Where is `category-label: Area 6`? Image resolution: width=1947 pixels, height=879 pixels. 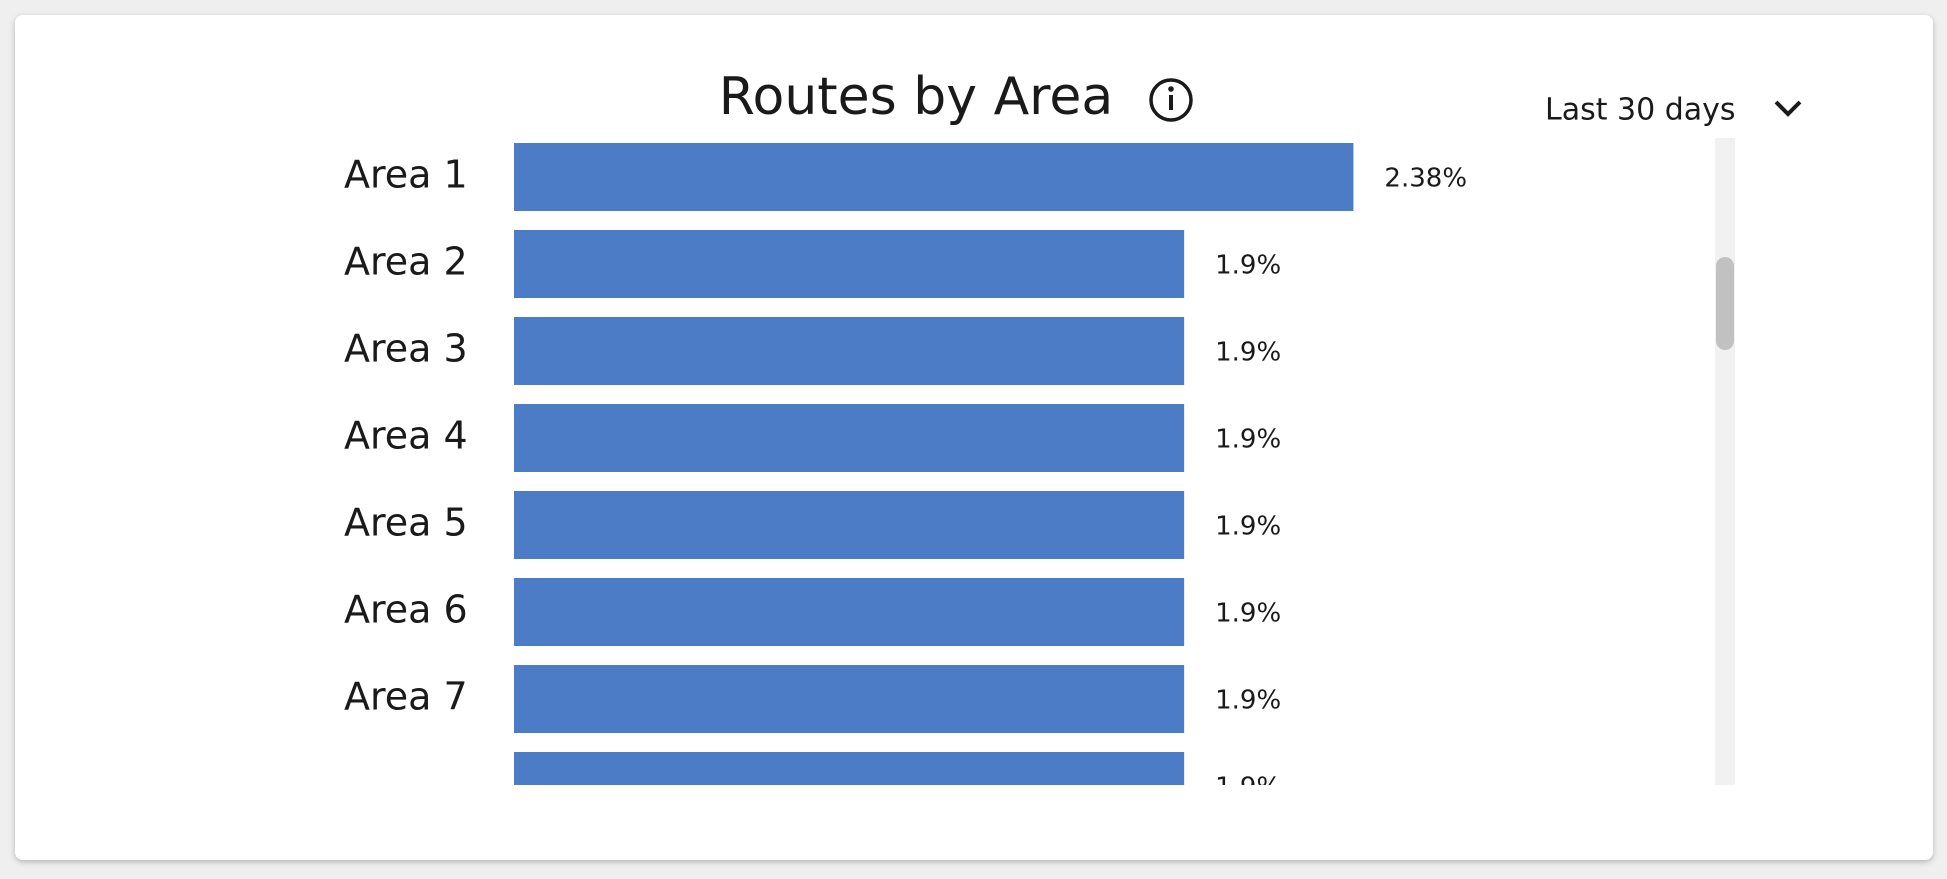 category-label: Area 6 is located at coordinates (406, 610).